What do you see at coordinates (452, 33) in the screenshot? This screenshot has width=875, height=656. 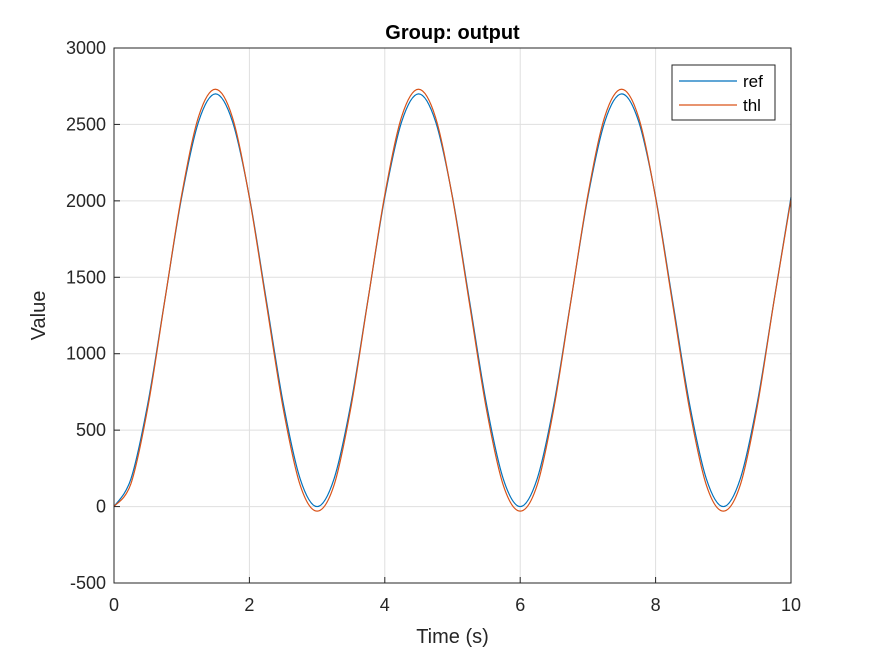 I see `chart-title: Group: output` at bounding box center [452, 33].